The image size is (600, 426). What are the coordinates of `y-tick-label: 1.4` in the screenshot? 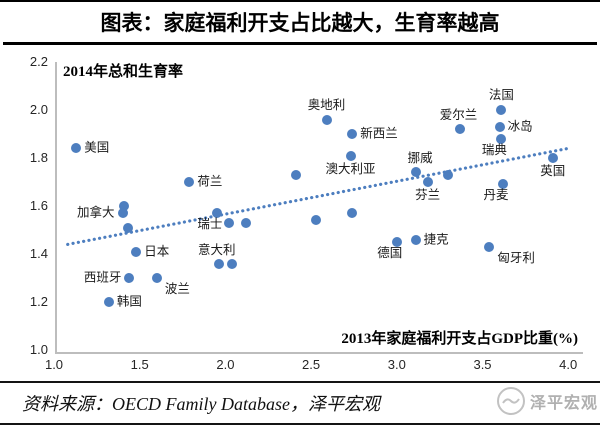 It's located at (38, 253).